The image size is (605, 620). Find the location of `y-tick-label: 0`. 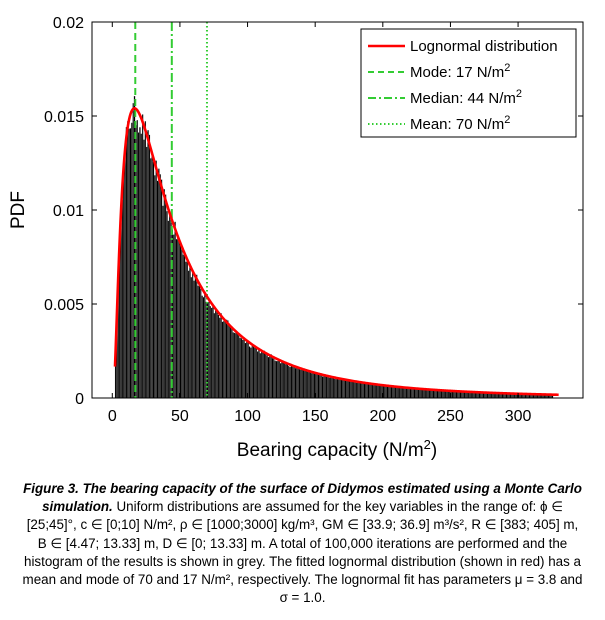

y-tick-label: 0 is located at coordinates (79, 399).